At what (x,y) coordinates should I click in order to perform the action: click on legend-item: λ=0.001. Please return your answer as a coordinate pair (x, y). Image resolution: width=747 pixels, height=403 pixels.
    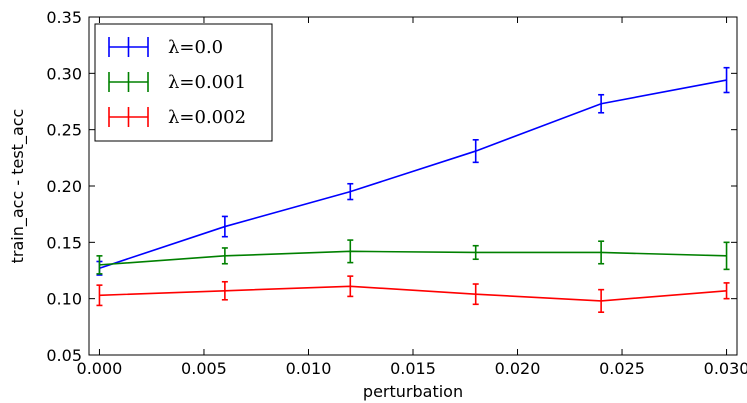
    Looking at the image, I should click on (177, 82).